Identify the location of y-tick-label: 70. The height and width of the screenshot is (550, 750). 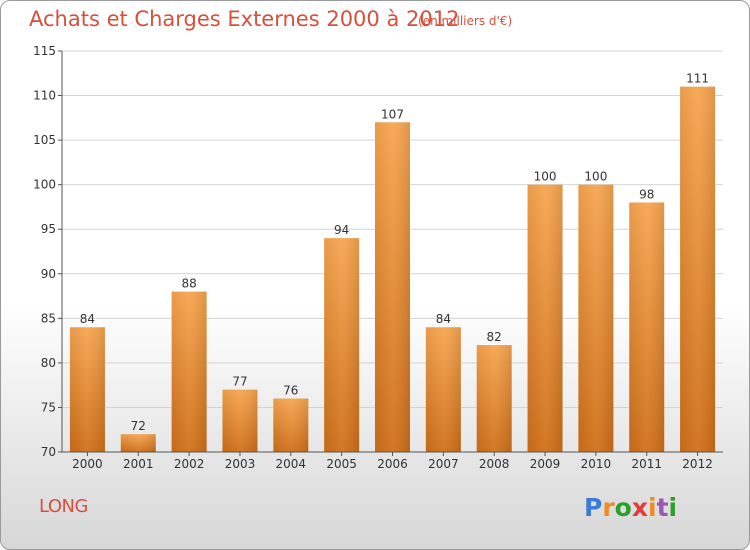
(48, 452).